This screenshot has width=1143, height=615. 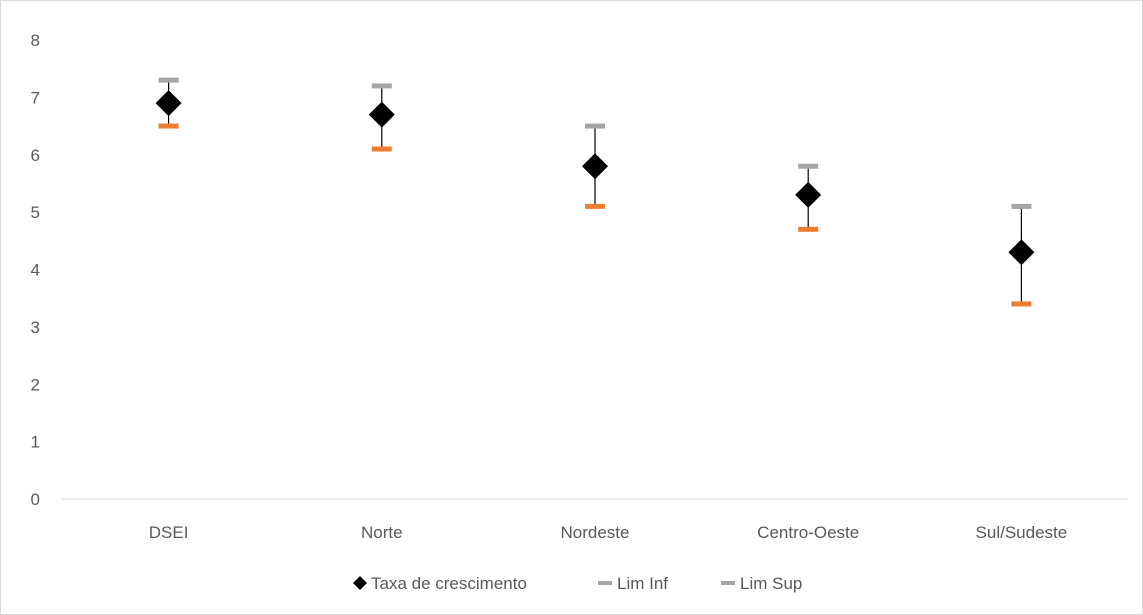 I want to click on y-tick-label: 5, so click(x=35, y=212).